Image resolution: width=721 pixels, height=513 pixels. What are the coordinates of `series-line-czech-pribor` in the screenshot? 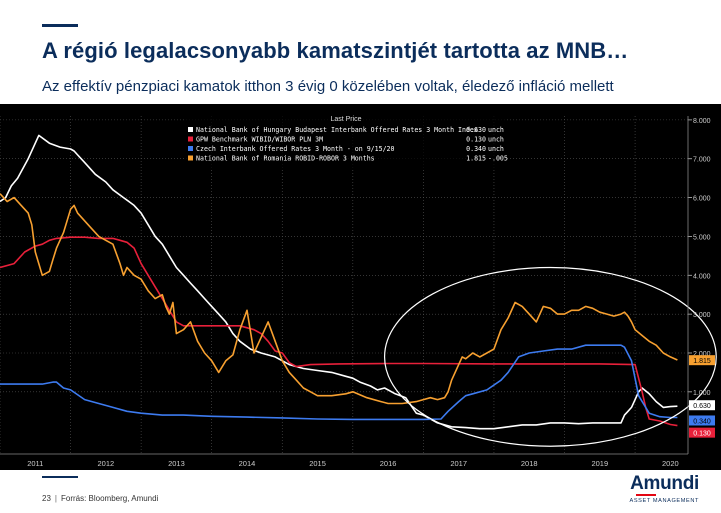 It's located at (339, 382).